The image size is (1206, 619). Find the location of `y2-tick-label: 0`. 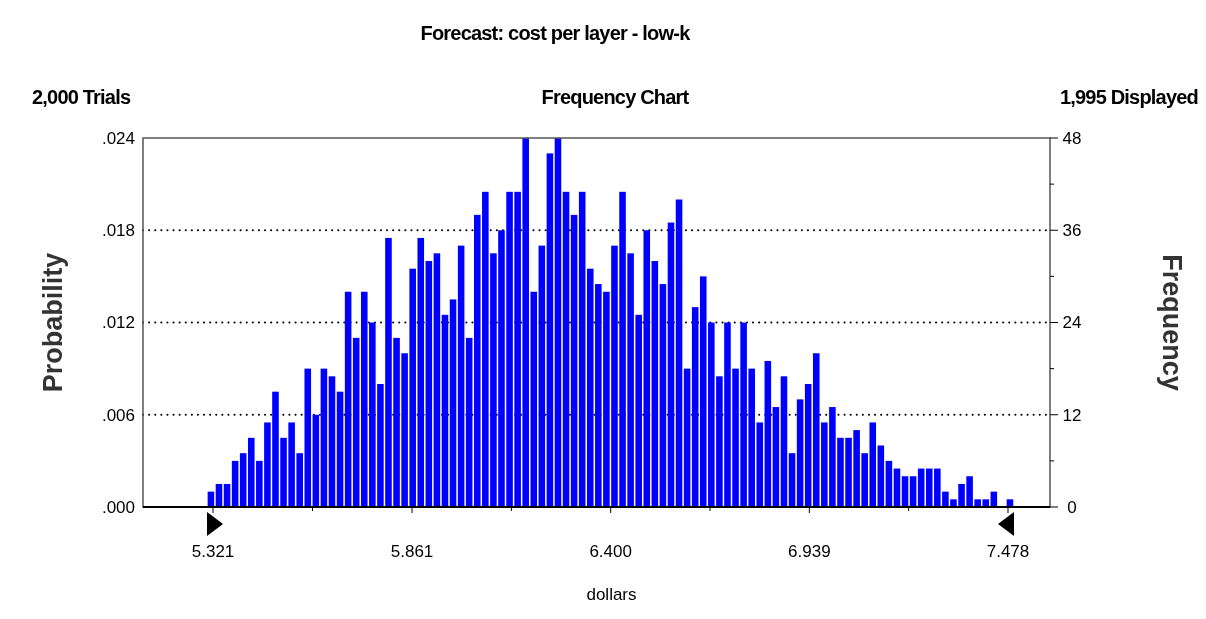

y2-tick-label: 0 is located at coordinates (1072, 507).